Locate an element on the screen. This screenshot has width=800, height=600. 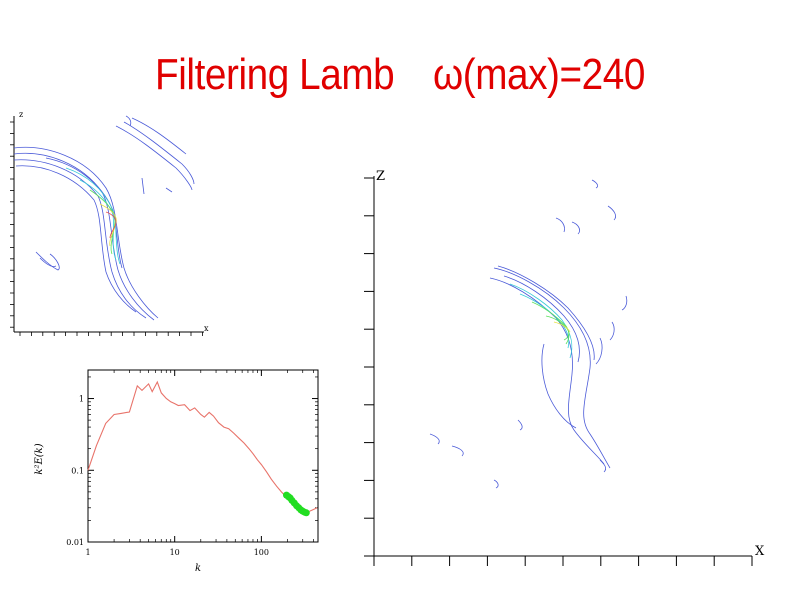
spectrum-series-line is located at coordinates (202, 446).